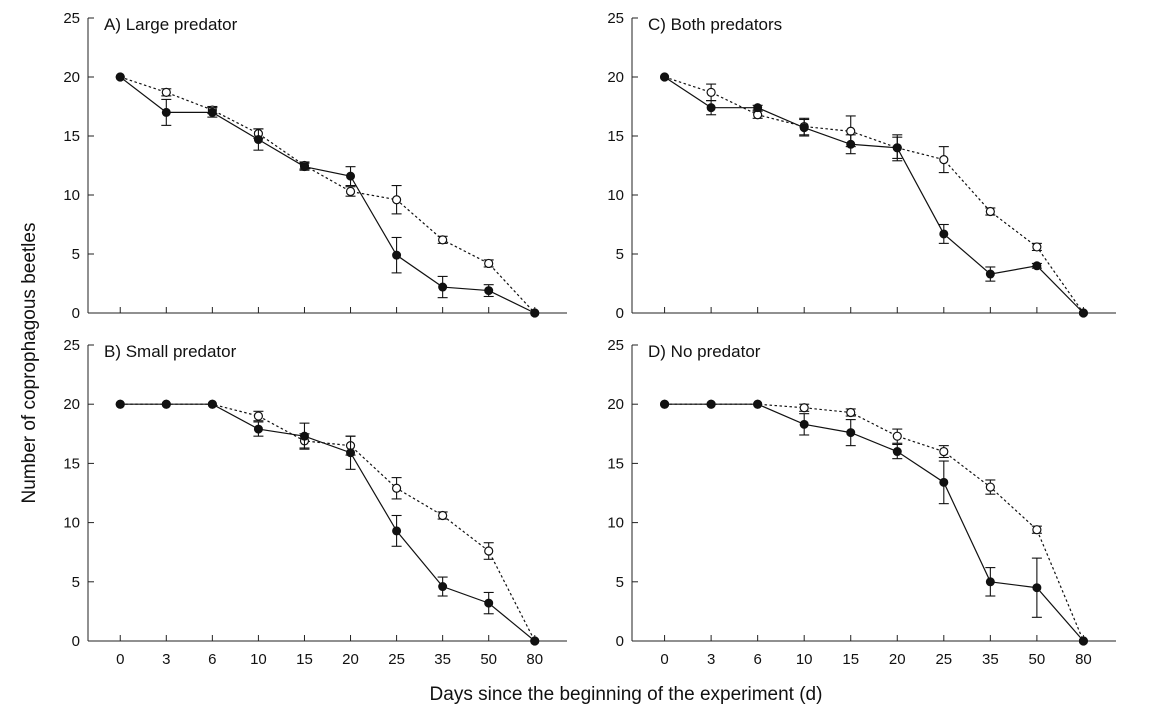 The image size is (1150, 709). What do you see at coordinates (170, 351) in the screenshot?
I see `panel-title: B) Small predator` at bounding box center [170, 351].